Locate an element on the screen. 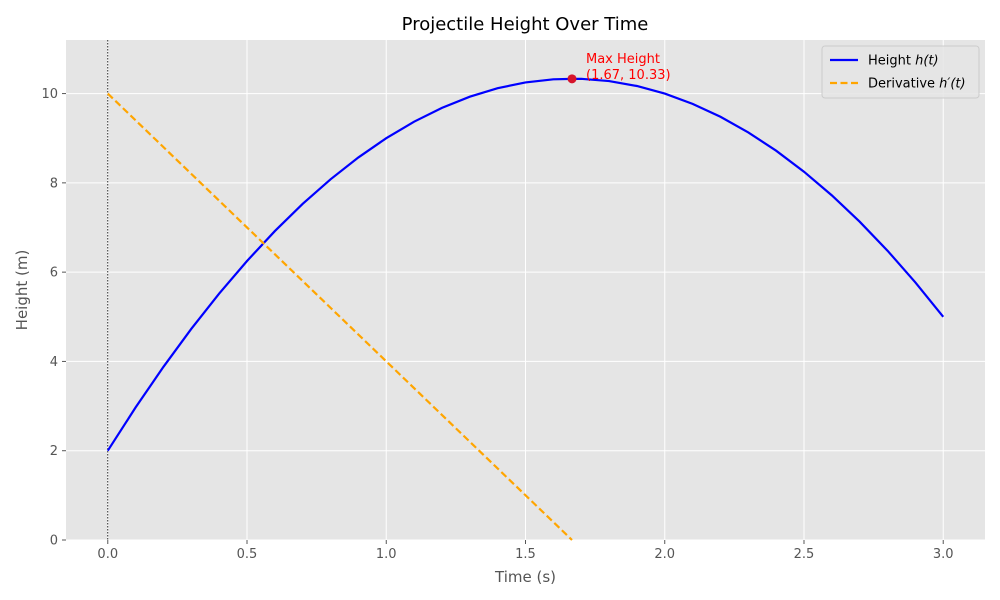  x-tick-label: 0.0 is located at coordinates (107, 554).